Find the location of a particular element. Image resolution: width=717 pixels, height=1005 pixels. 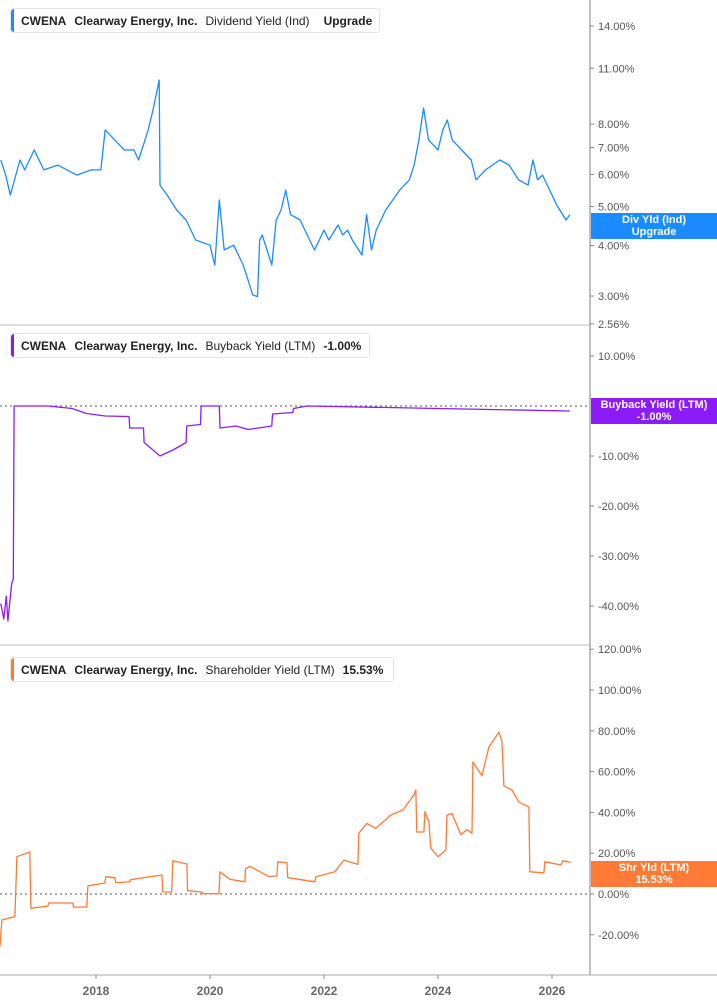

y-tick-label: 10.00% is located at coordinates (617, 357).